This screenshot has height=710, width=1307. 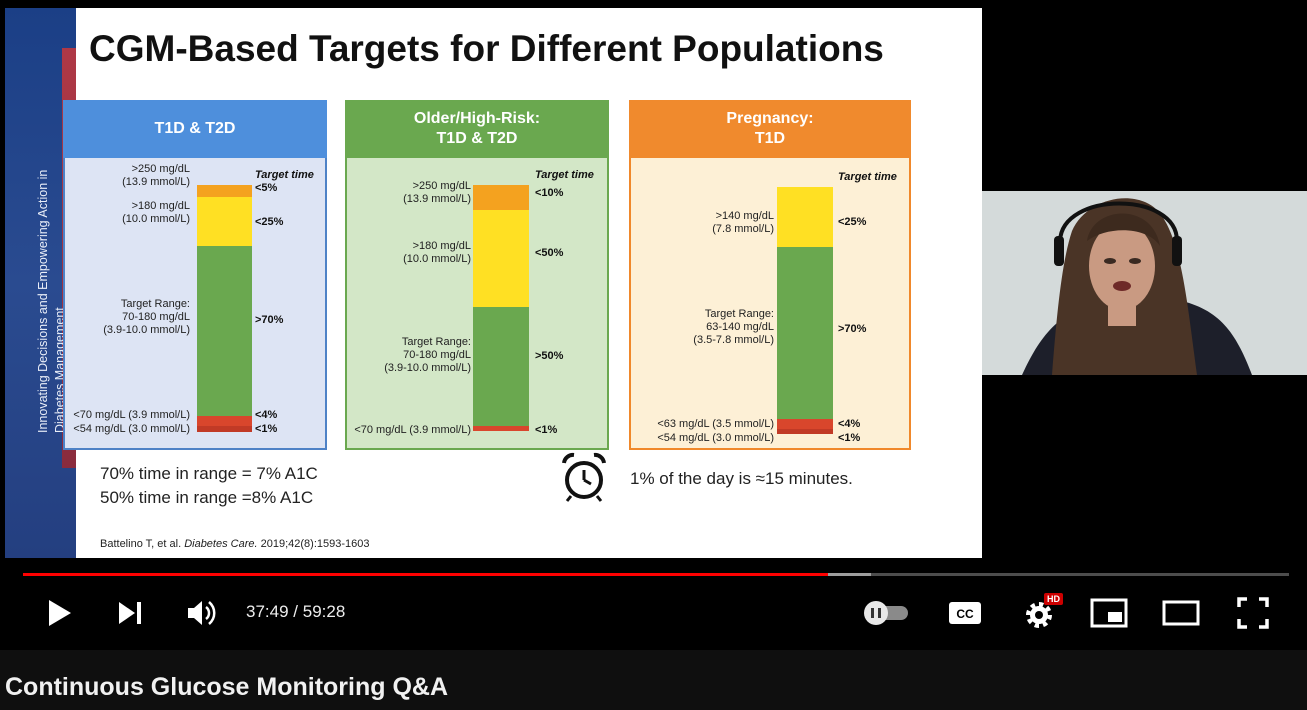 I want to click on captions-button: CC, so click(x=965, y=613).